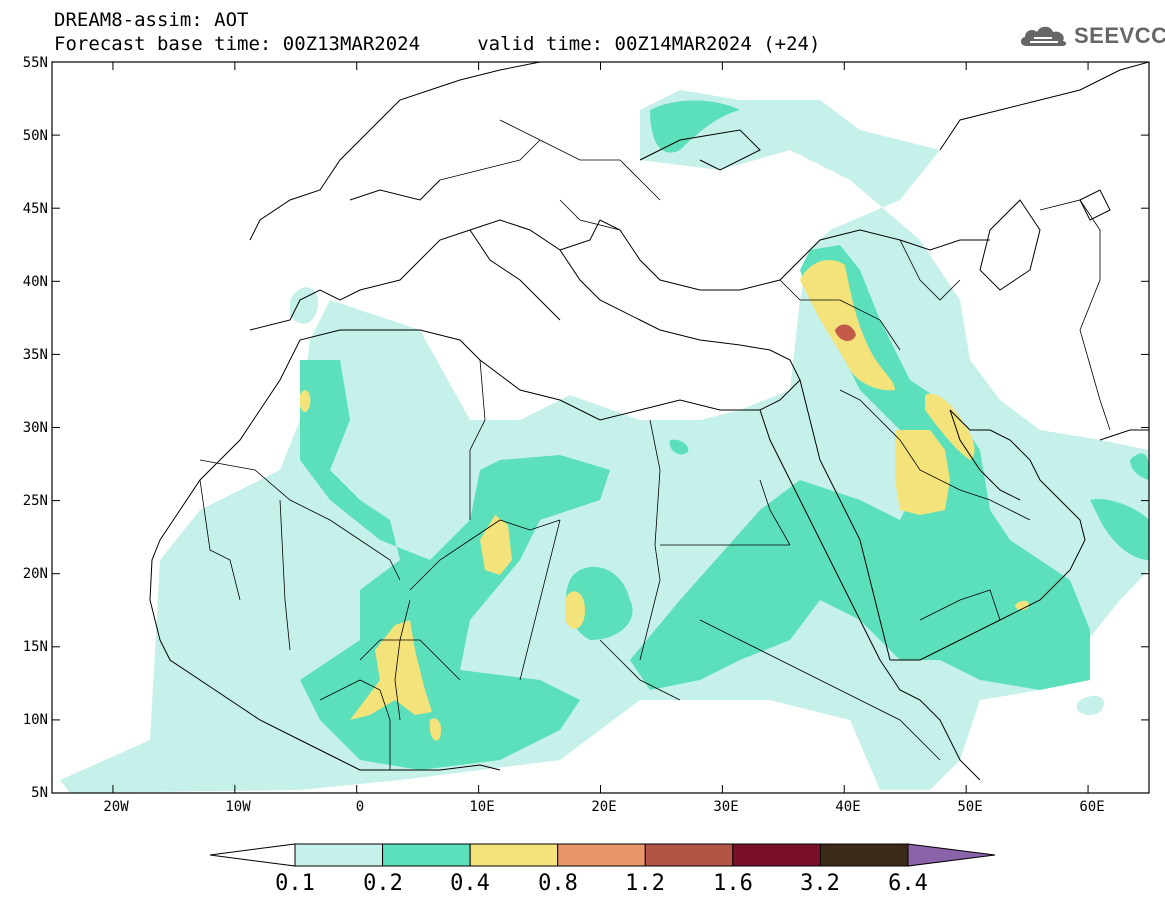  What do you see at coordinates (733, 883) in the screenshot?
I see `colorbar-label: 1.6` at bounding box center [733, 883].